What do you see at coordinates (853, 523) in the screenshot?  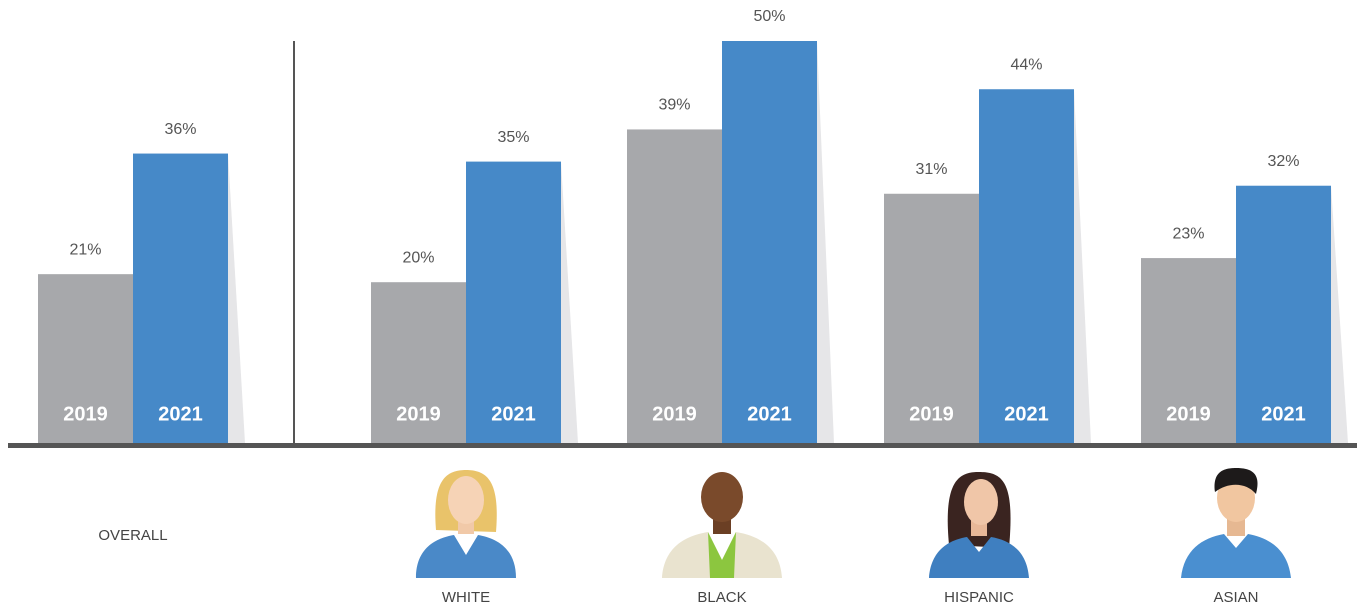 I see `avatars` at bounding box center [853, 523].